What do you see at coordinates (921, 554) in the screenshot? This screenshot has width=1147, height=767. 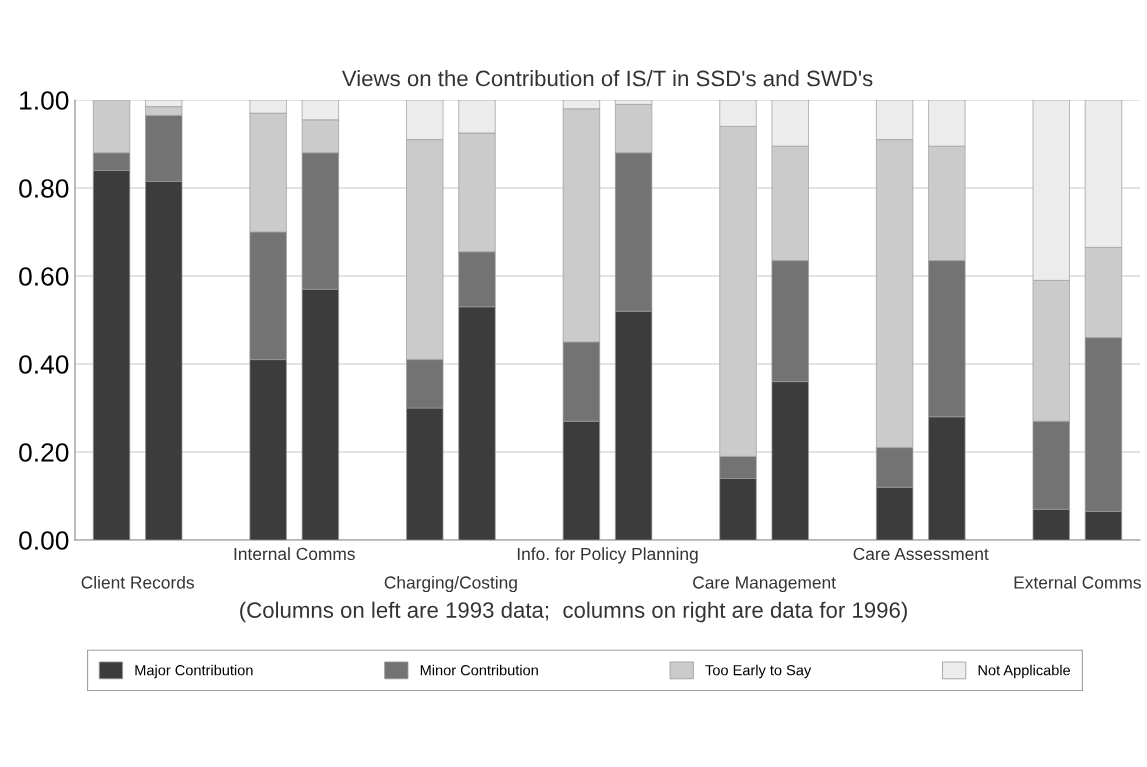 I see `x-tick-label: Care Assessment` at bounding box center [921, 554].